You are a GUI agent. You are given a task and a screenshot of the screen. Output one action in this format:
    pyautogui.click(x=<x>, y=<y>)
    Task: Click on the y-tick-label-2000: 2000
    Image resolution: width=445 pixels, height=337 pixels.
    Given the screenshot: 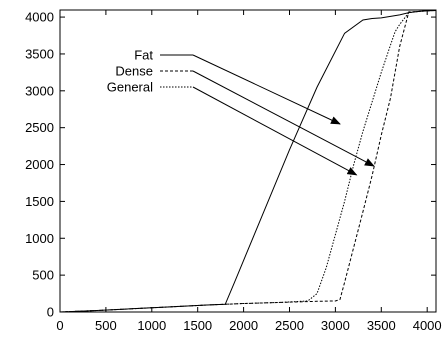 What is the action you would take?
    pyautogui.click(x=39, y=164)
    